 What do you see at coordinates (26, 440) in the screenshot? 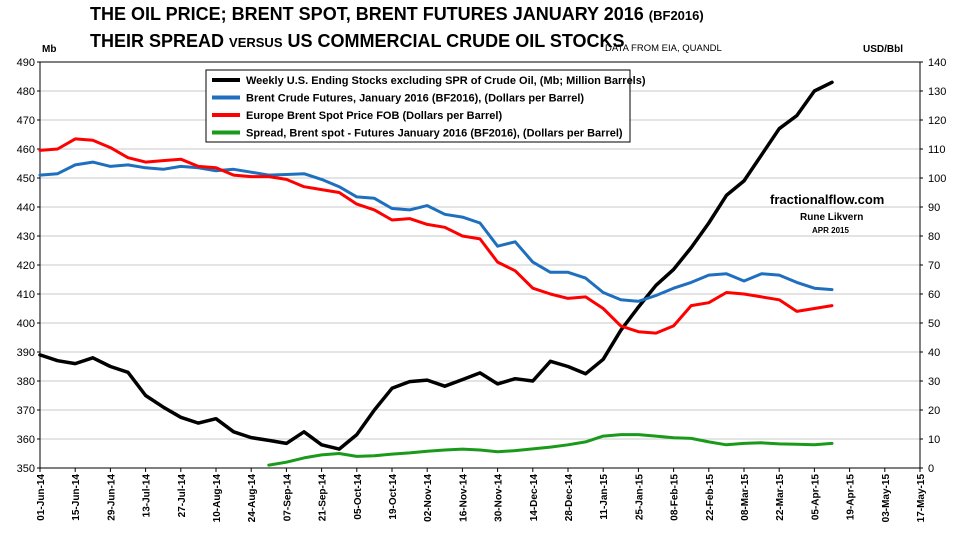
I see `y-left-tick-label: 360` at bounding box center [26, 440].